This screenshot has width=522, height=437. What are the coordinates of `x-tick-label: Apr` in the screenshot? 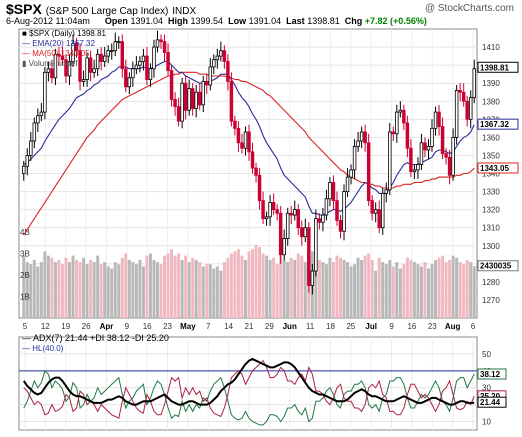 It's located at (107, 326).